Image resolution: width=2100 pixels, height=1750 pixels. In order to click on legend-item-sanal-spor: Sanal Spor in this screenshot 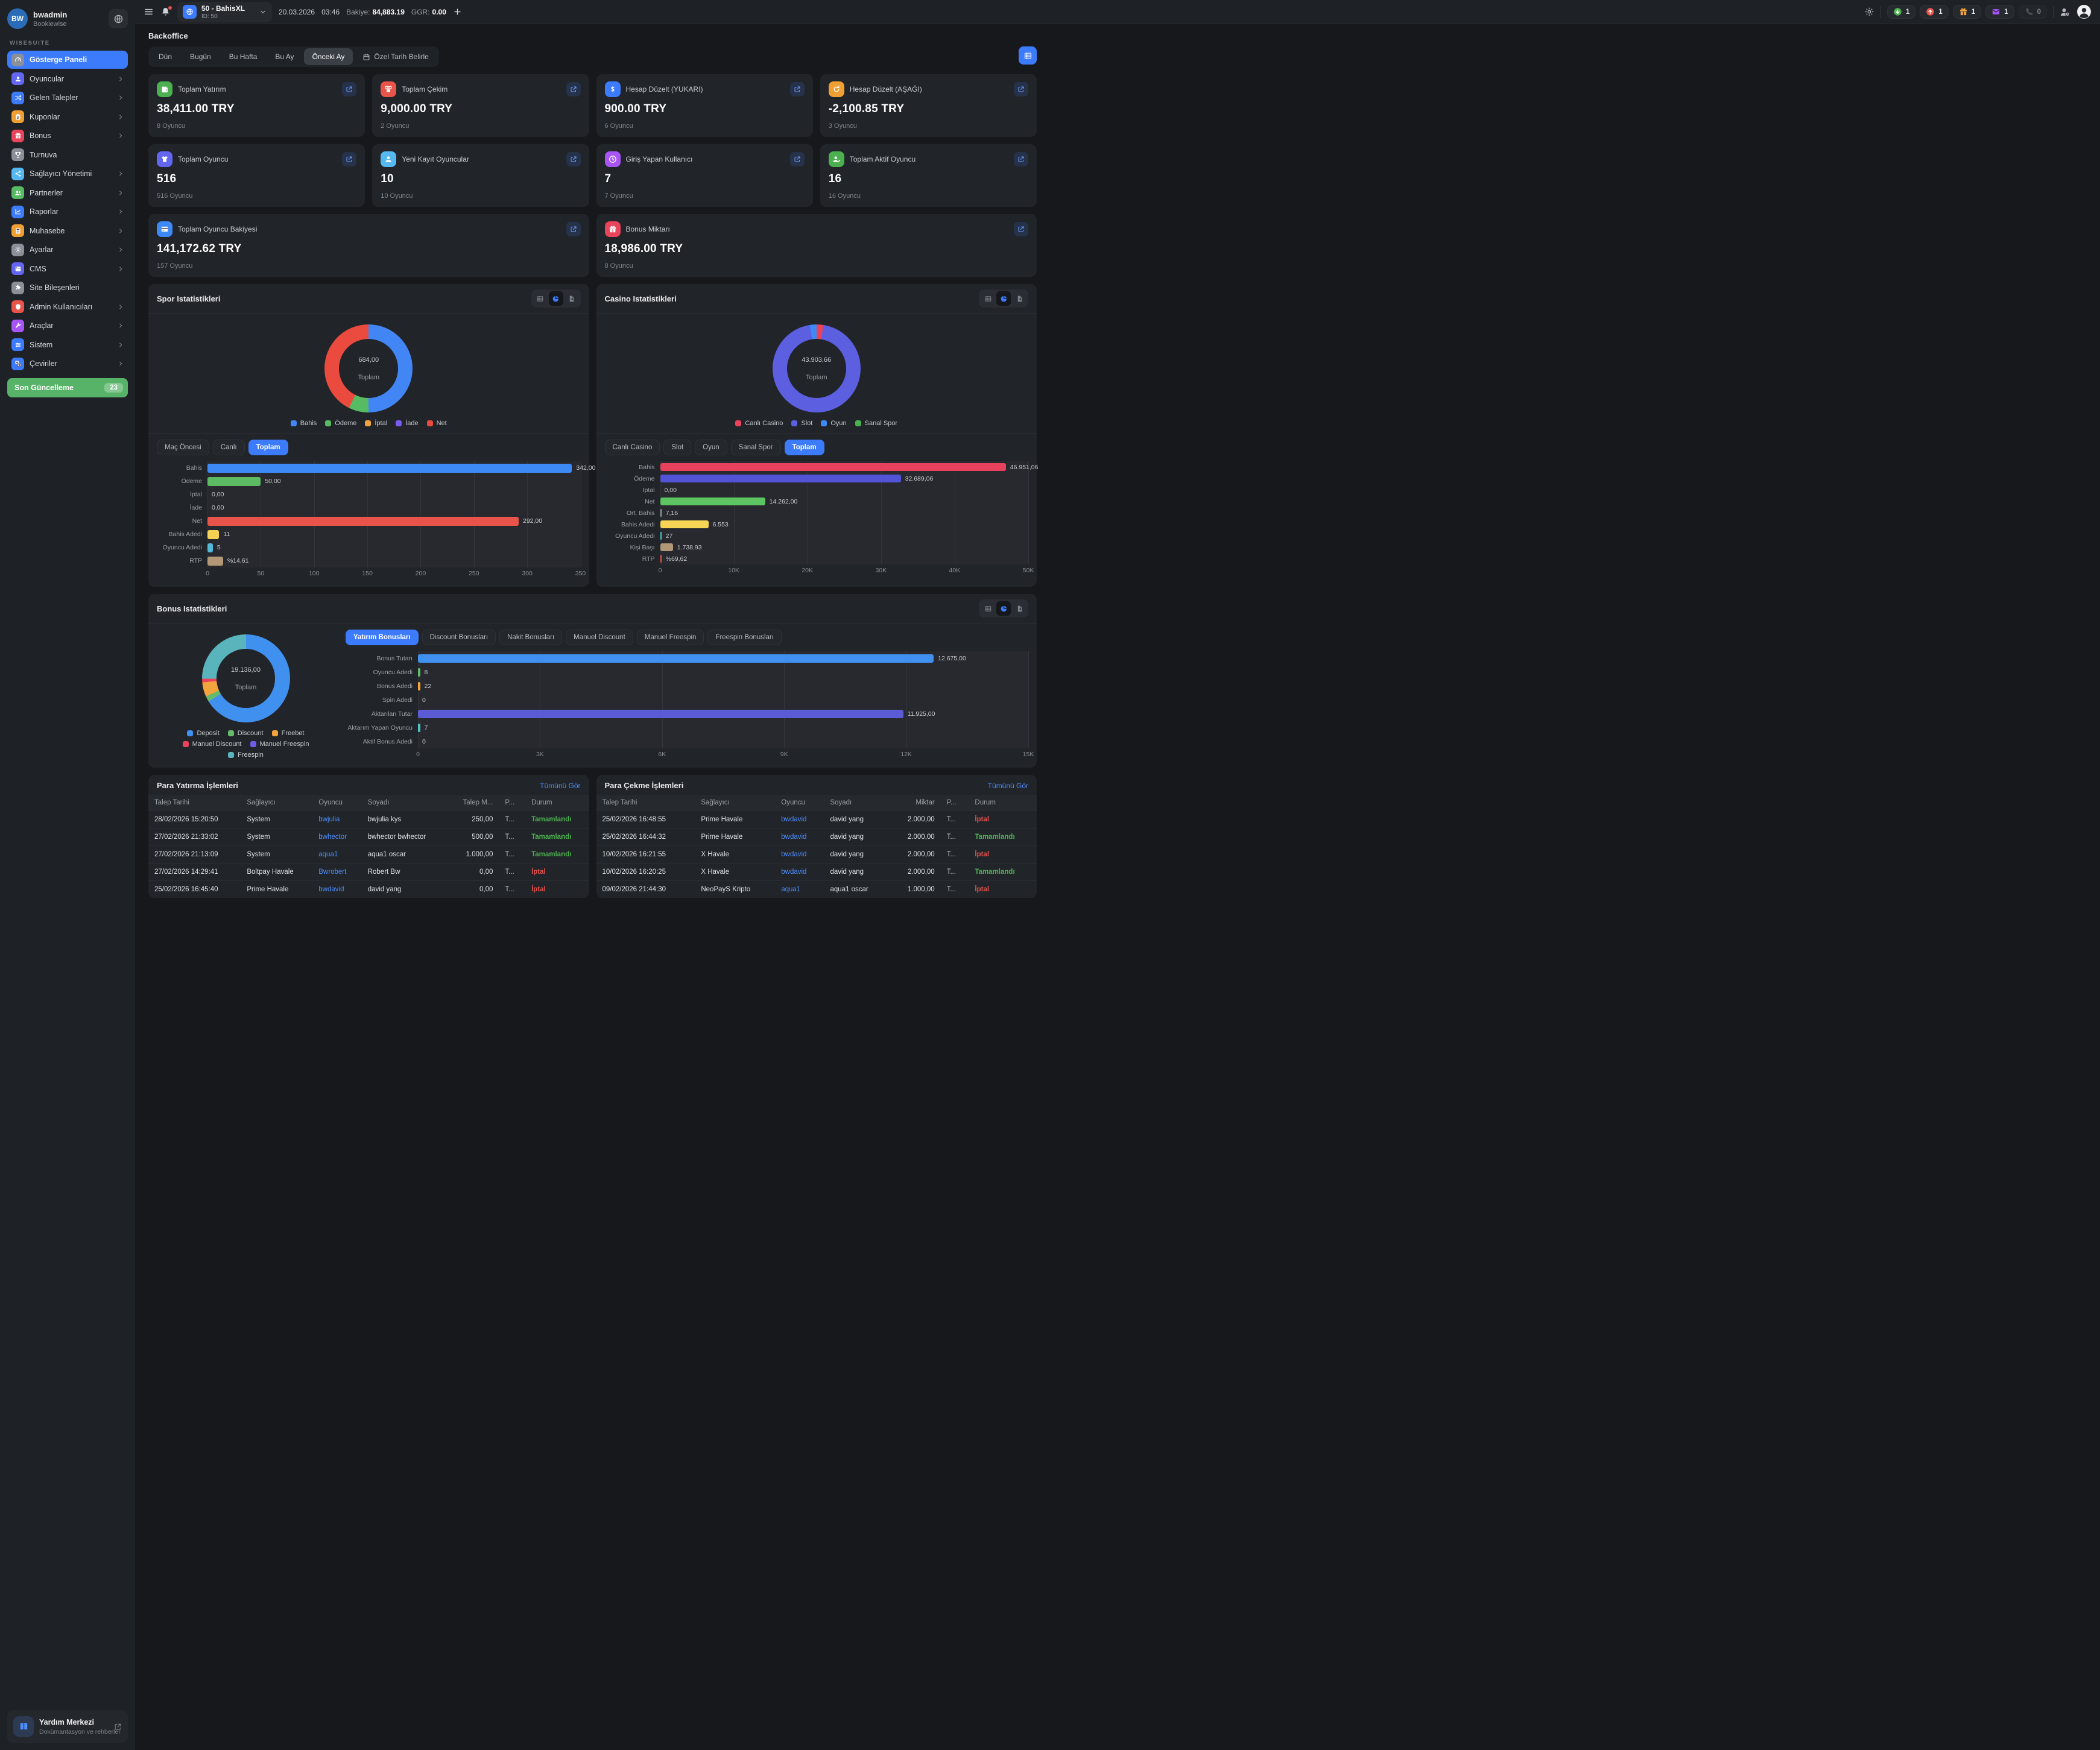, I will do `click(876, 423)`.